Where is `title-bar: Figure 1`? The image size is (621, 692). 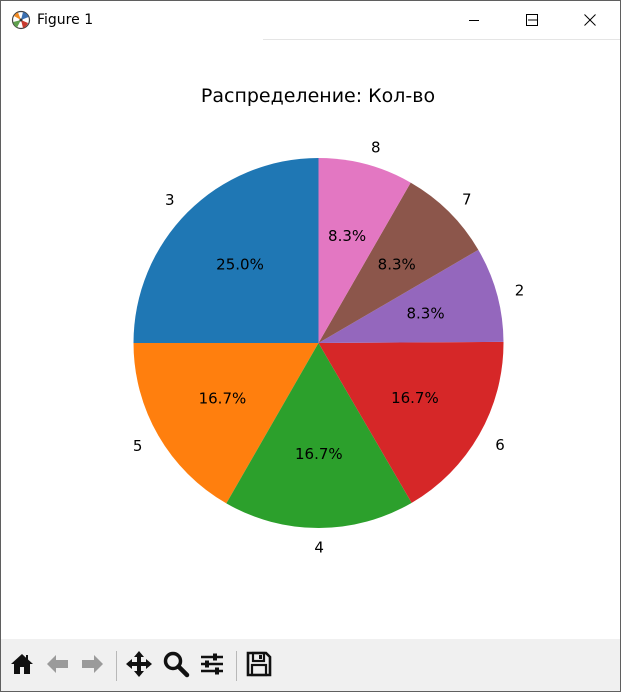 title-bar: Figure 1 is located at coordinates (310, 20).